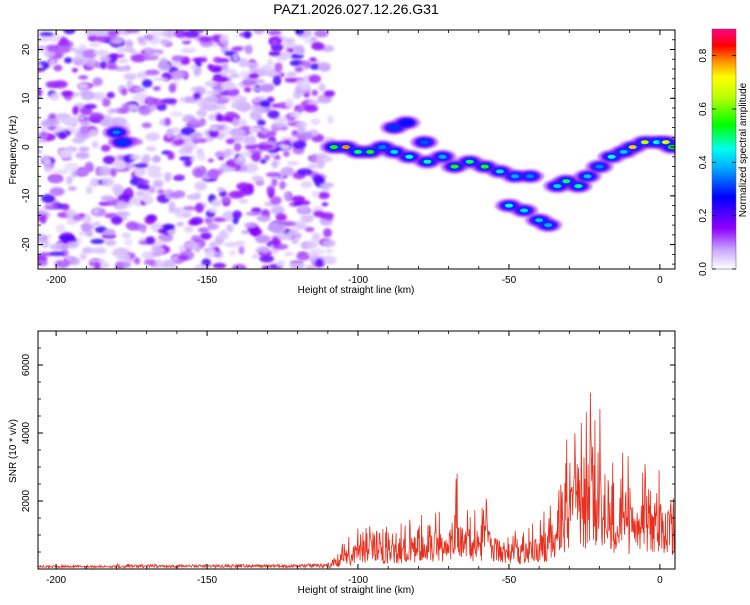  Describe the element at coordinates (26, 500) in the screenshot. I see `y-tick-label: 2000` at that location.